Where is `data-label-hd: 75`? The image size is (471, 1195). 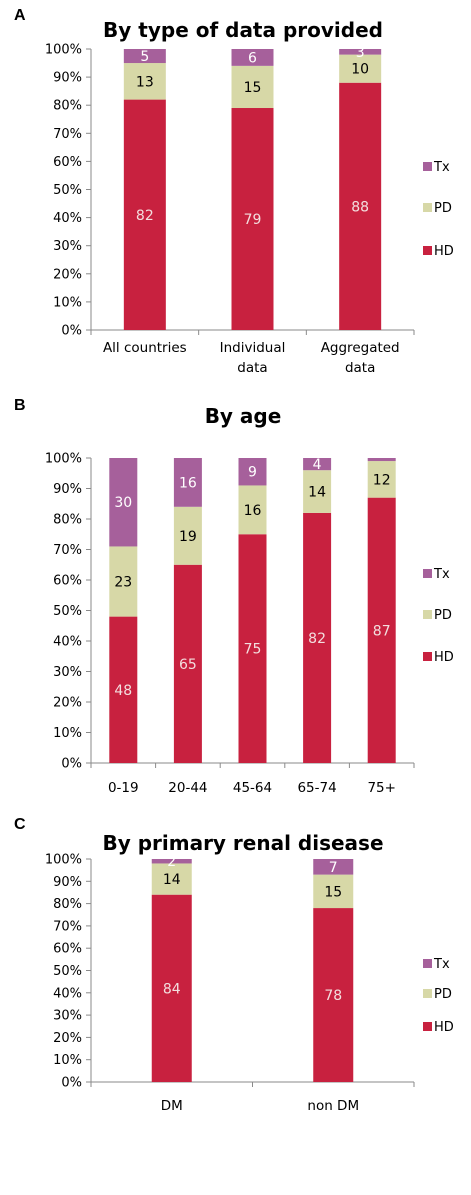
data-label-hd: 75 is located at coordinates (253, 650).